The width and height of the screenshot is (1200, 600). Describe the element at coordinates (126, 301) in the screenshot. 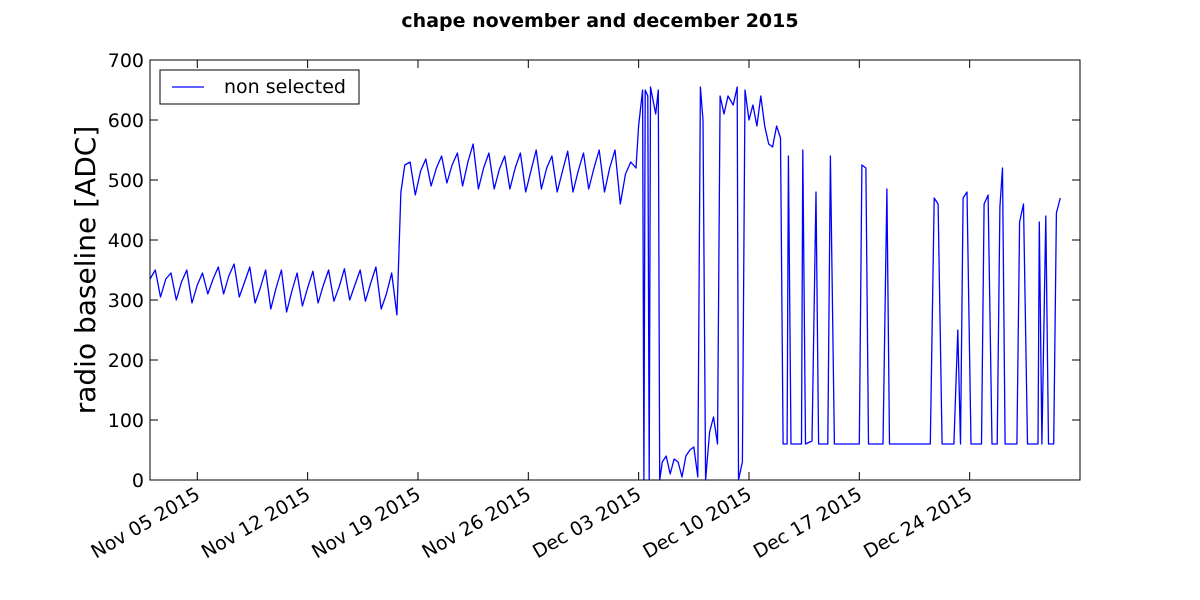

I see `y-tick-label: 300` at that location.